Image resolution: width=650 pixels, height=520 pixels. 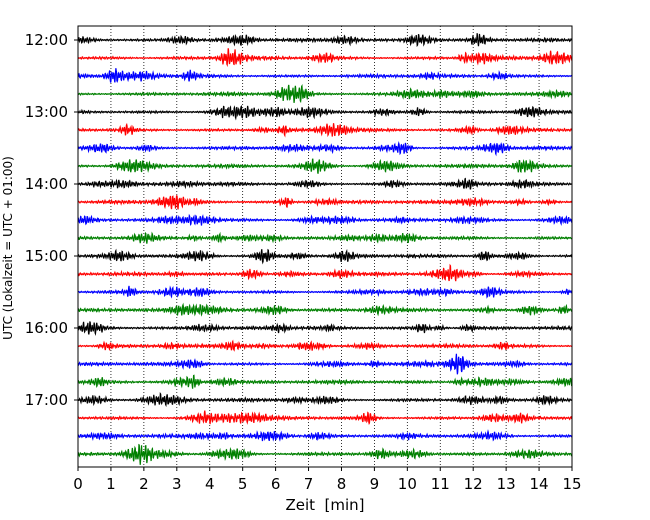 I want to click on x-tick-label: 0, so click(x=78, y=484).